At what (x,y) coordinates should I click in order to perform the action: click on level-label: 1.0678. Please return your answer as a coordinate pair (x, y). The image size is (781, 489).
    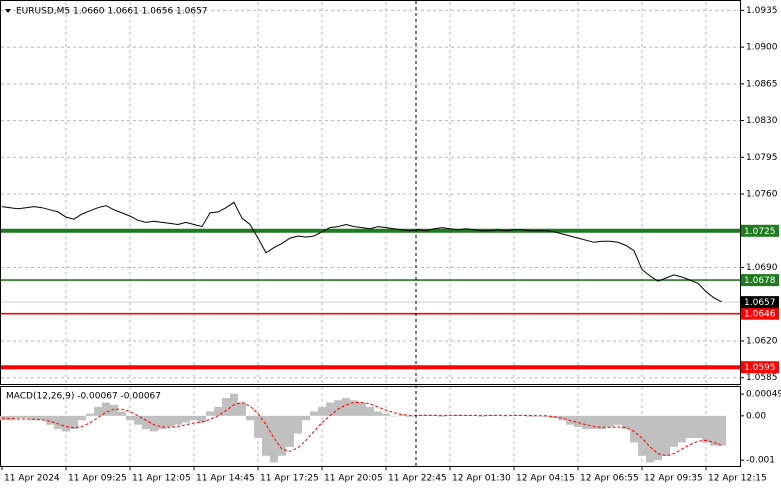
    Looking at the image, I should click on (760, 281).